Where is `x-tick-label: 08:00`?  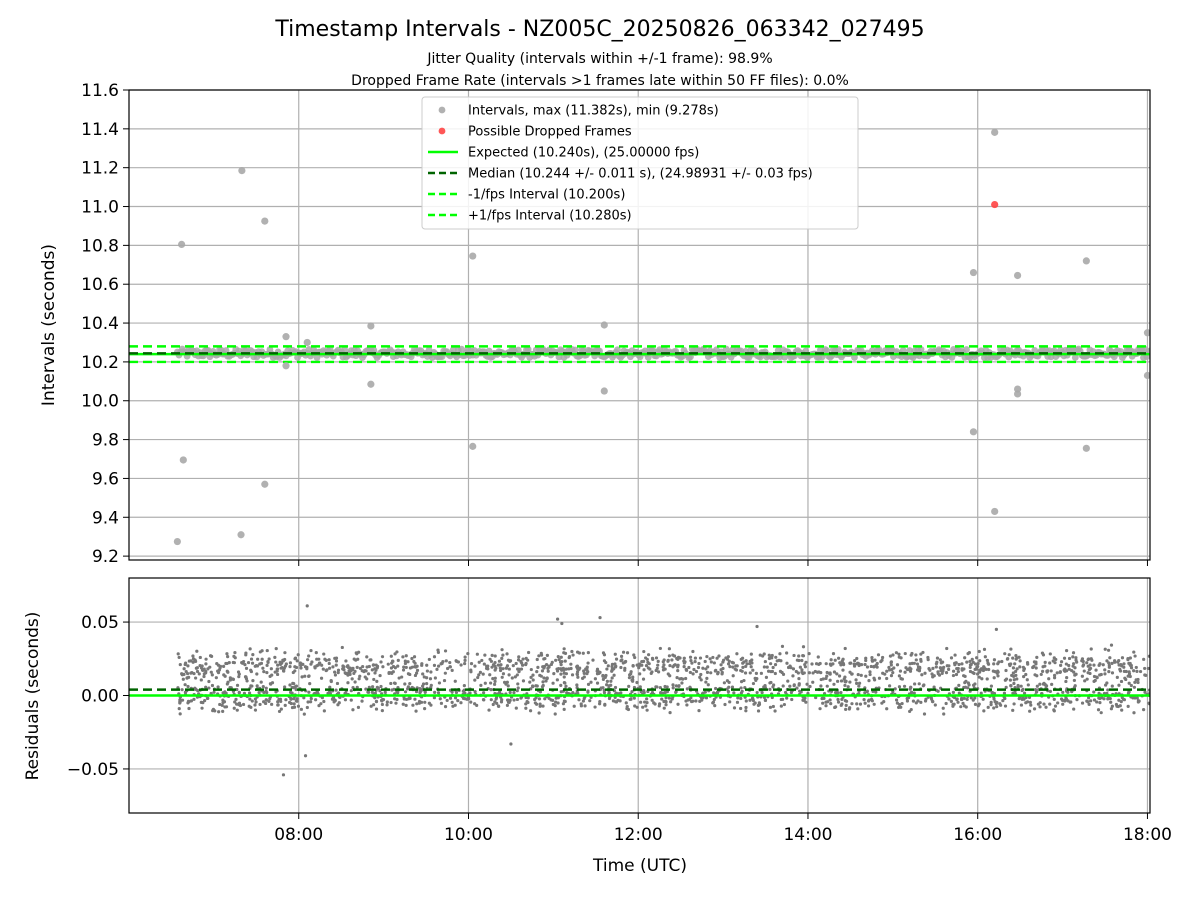
x-tick-label: 08:00 is located at coordinates (298, 835).